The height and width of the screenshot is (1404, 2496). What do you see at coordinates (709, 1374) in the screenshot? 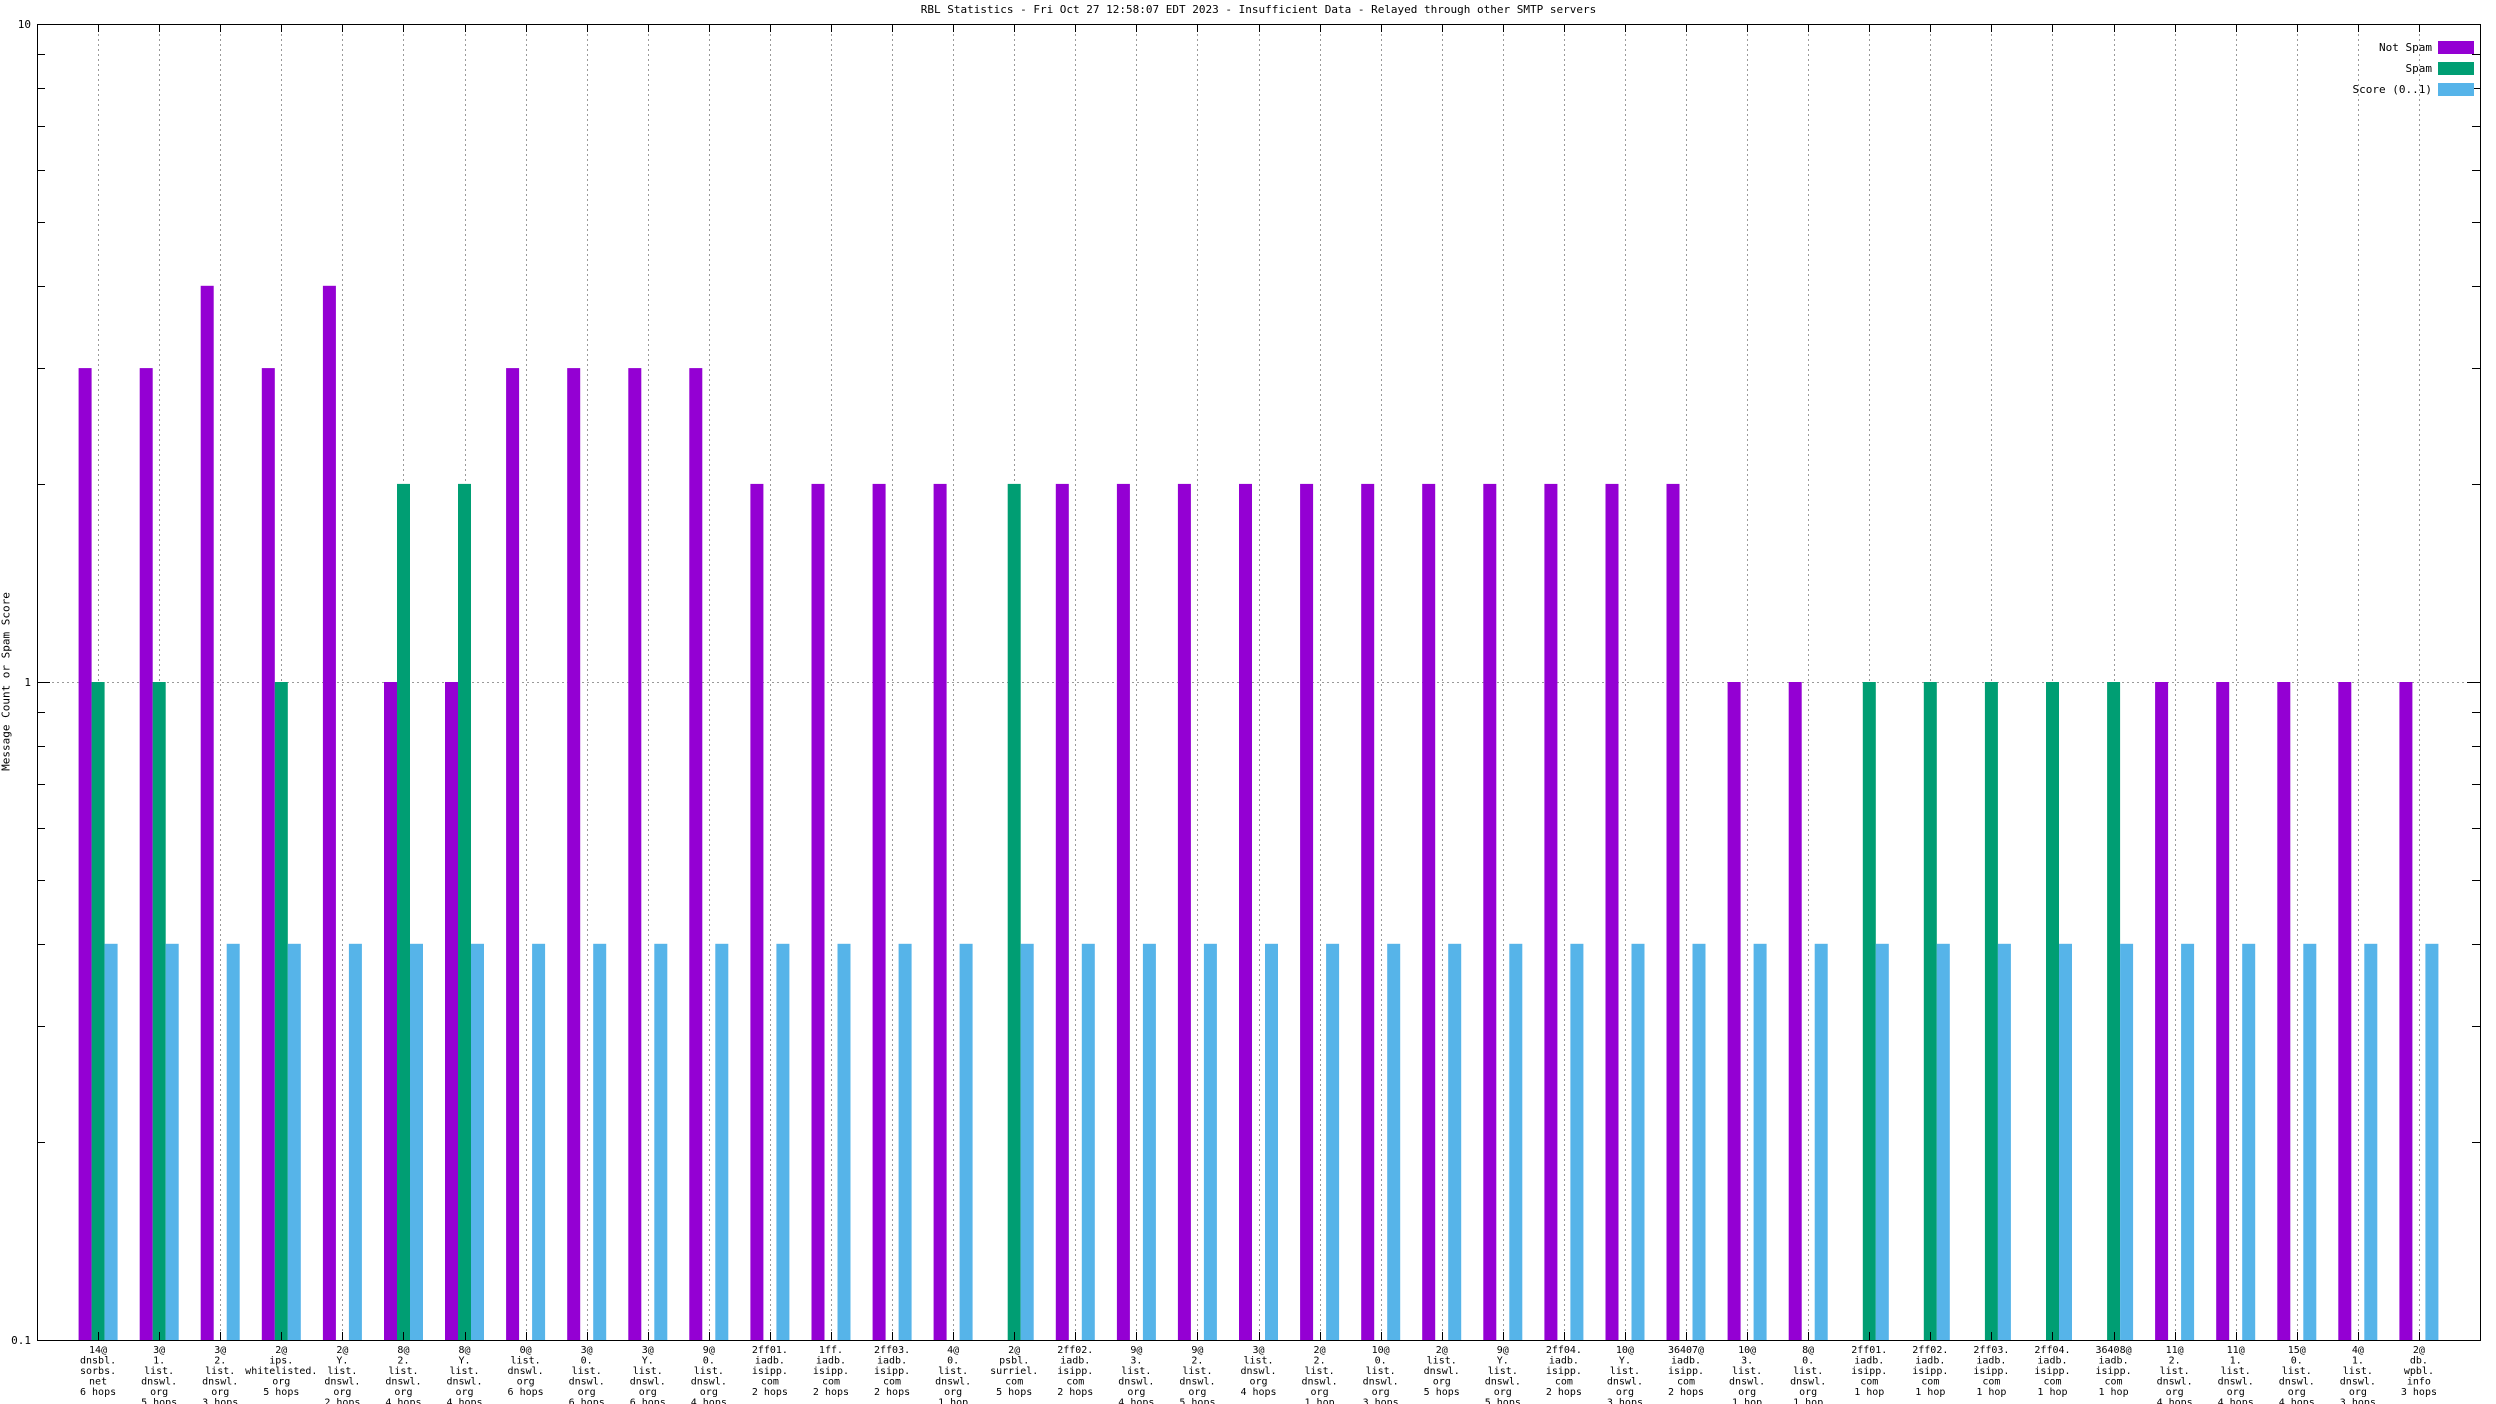
I see `x-axis-label: 9@ 0. list. dnswl. org 4 hops` at bounding box center [709, 1374].